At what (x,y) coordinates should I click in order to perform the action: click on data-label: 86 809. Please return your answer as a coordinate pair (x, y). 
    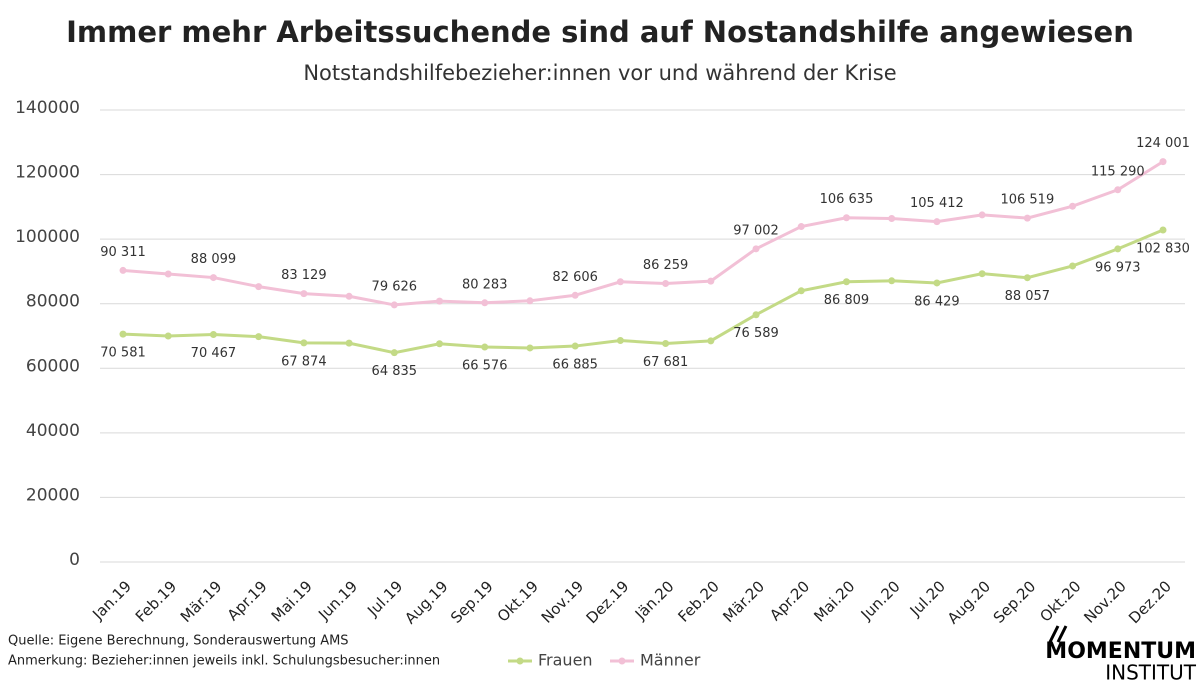
    Looking at the image, I should click on (847, 300).